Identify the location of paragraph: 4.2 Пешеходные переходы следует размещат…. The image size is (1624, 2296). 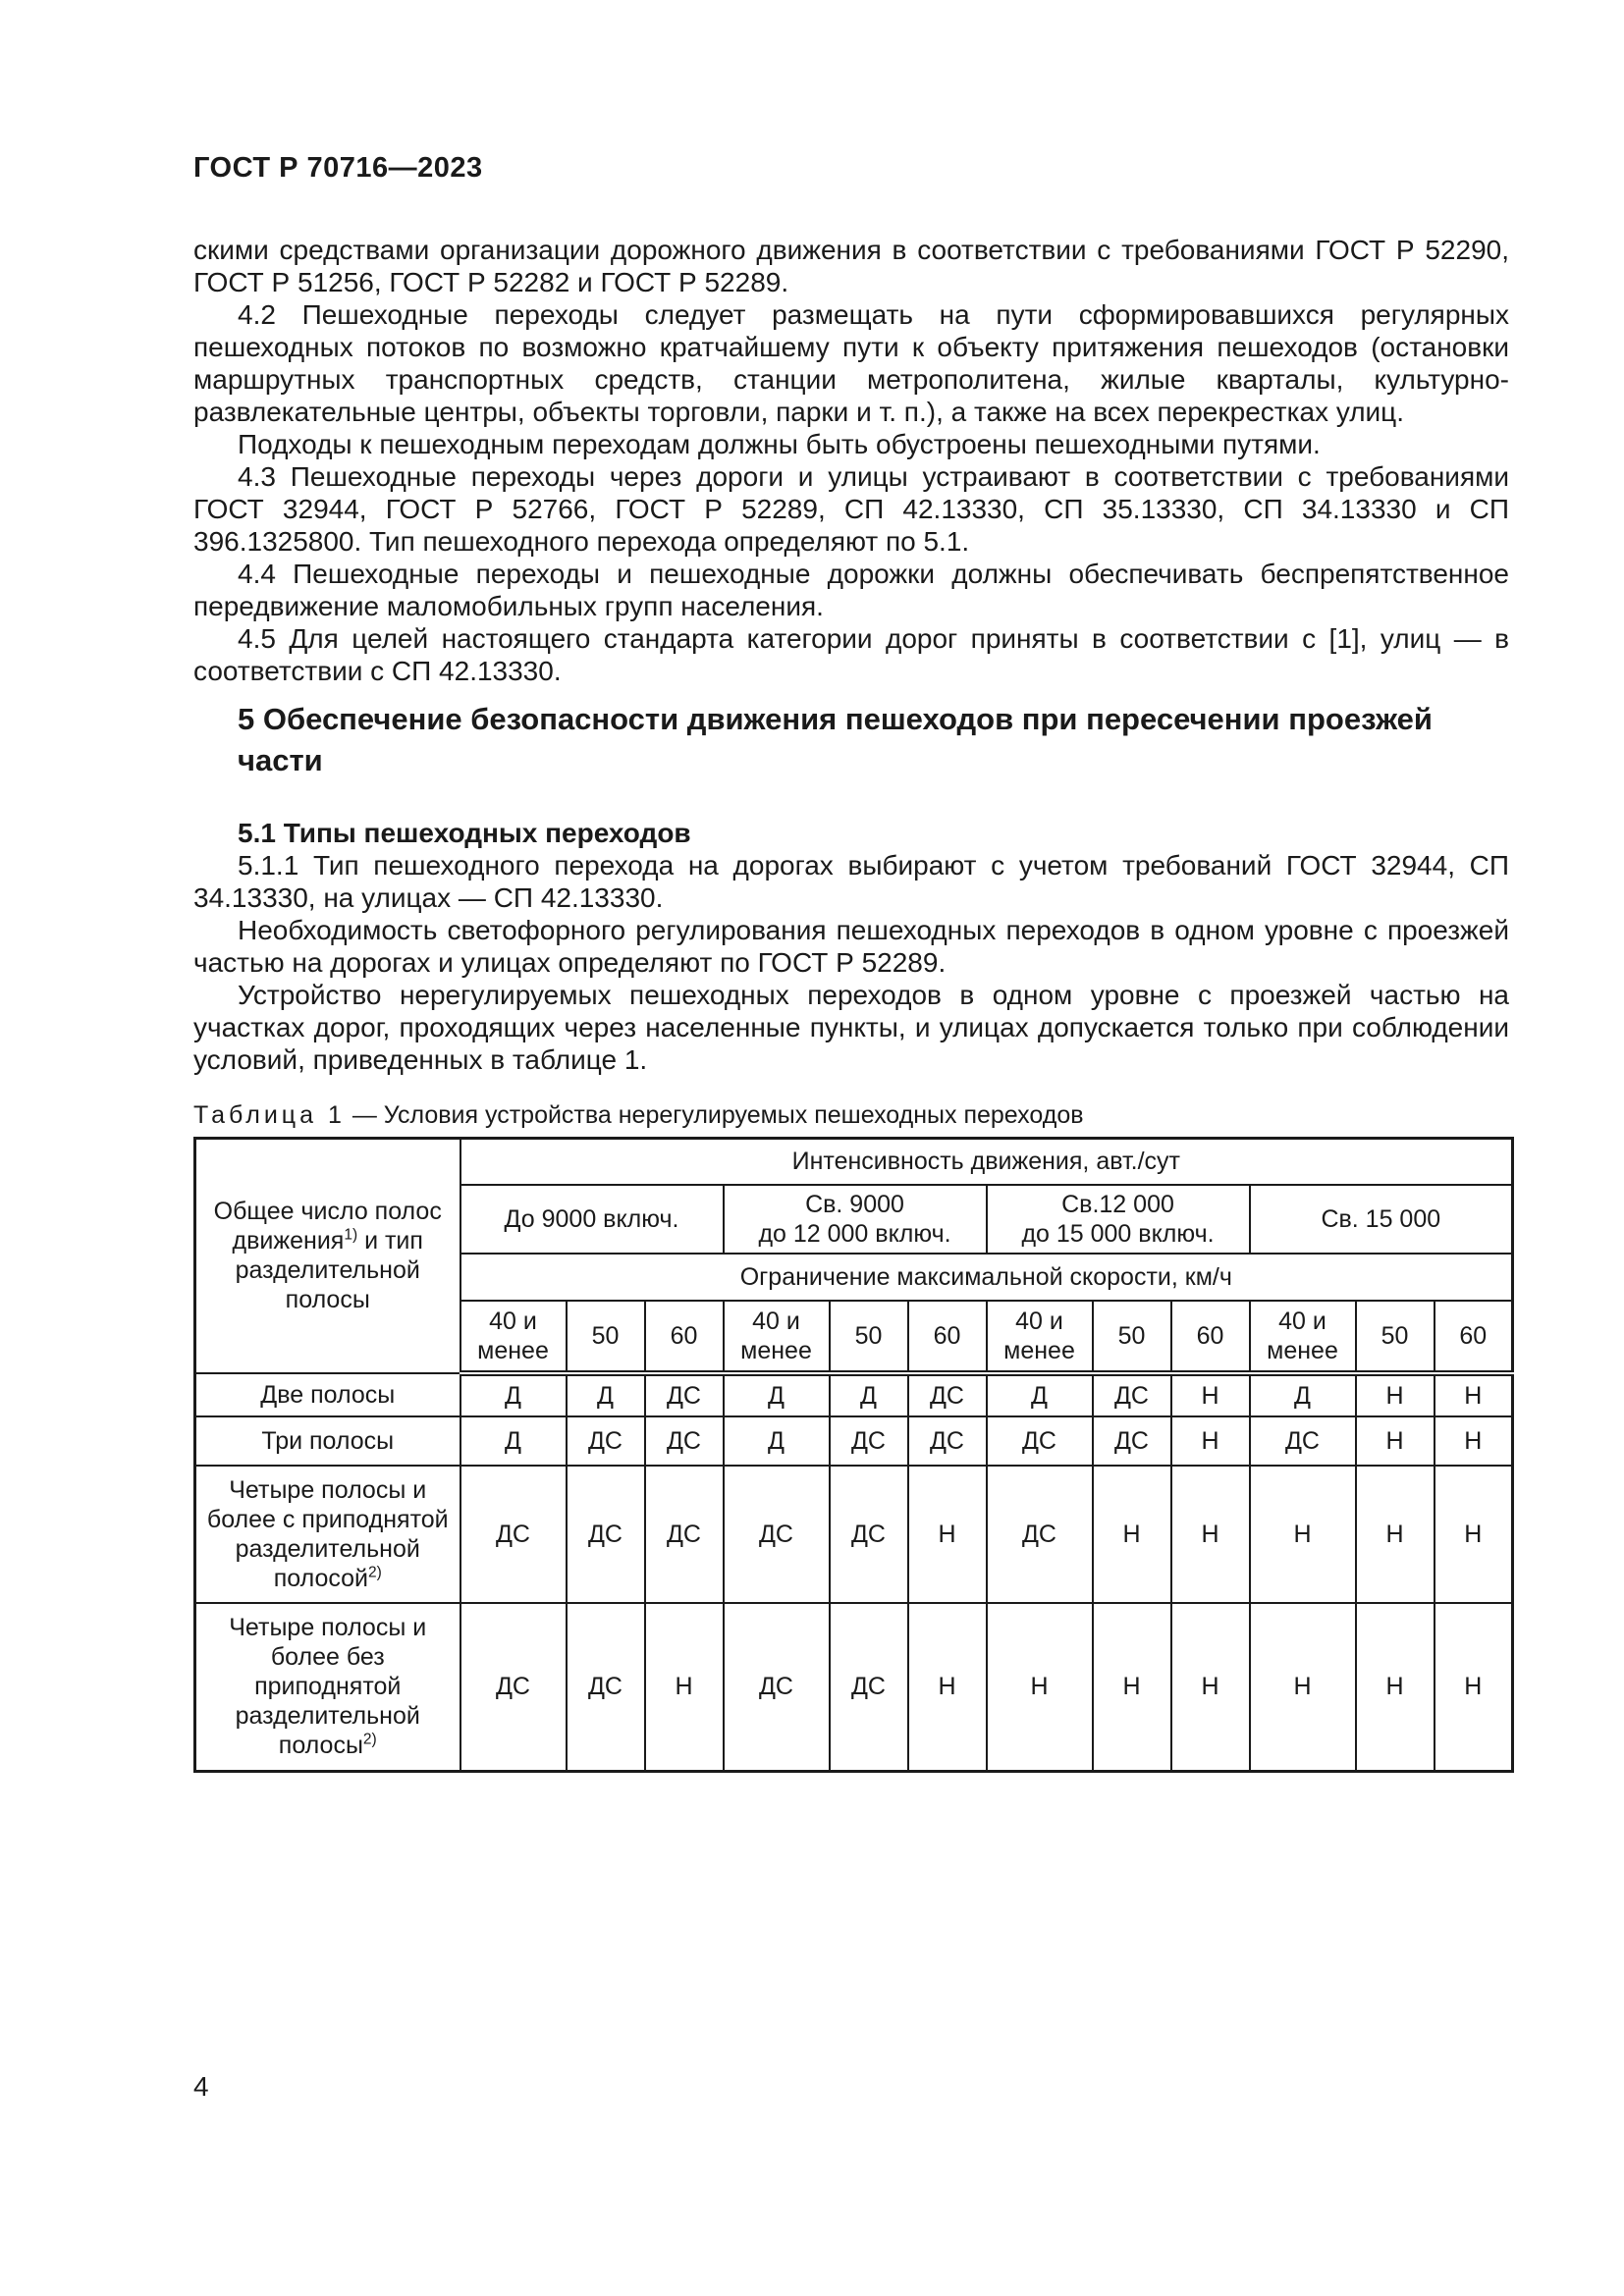
(851, 363).